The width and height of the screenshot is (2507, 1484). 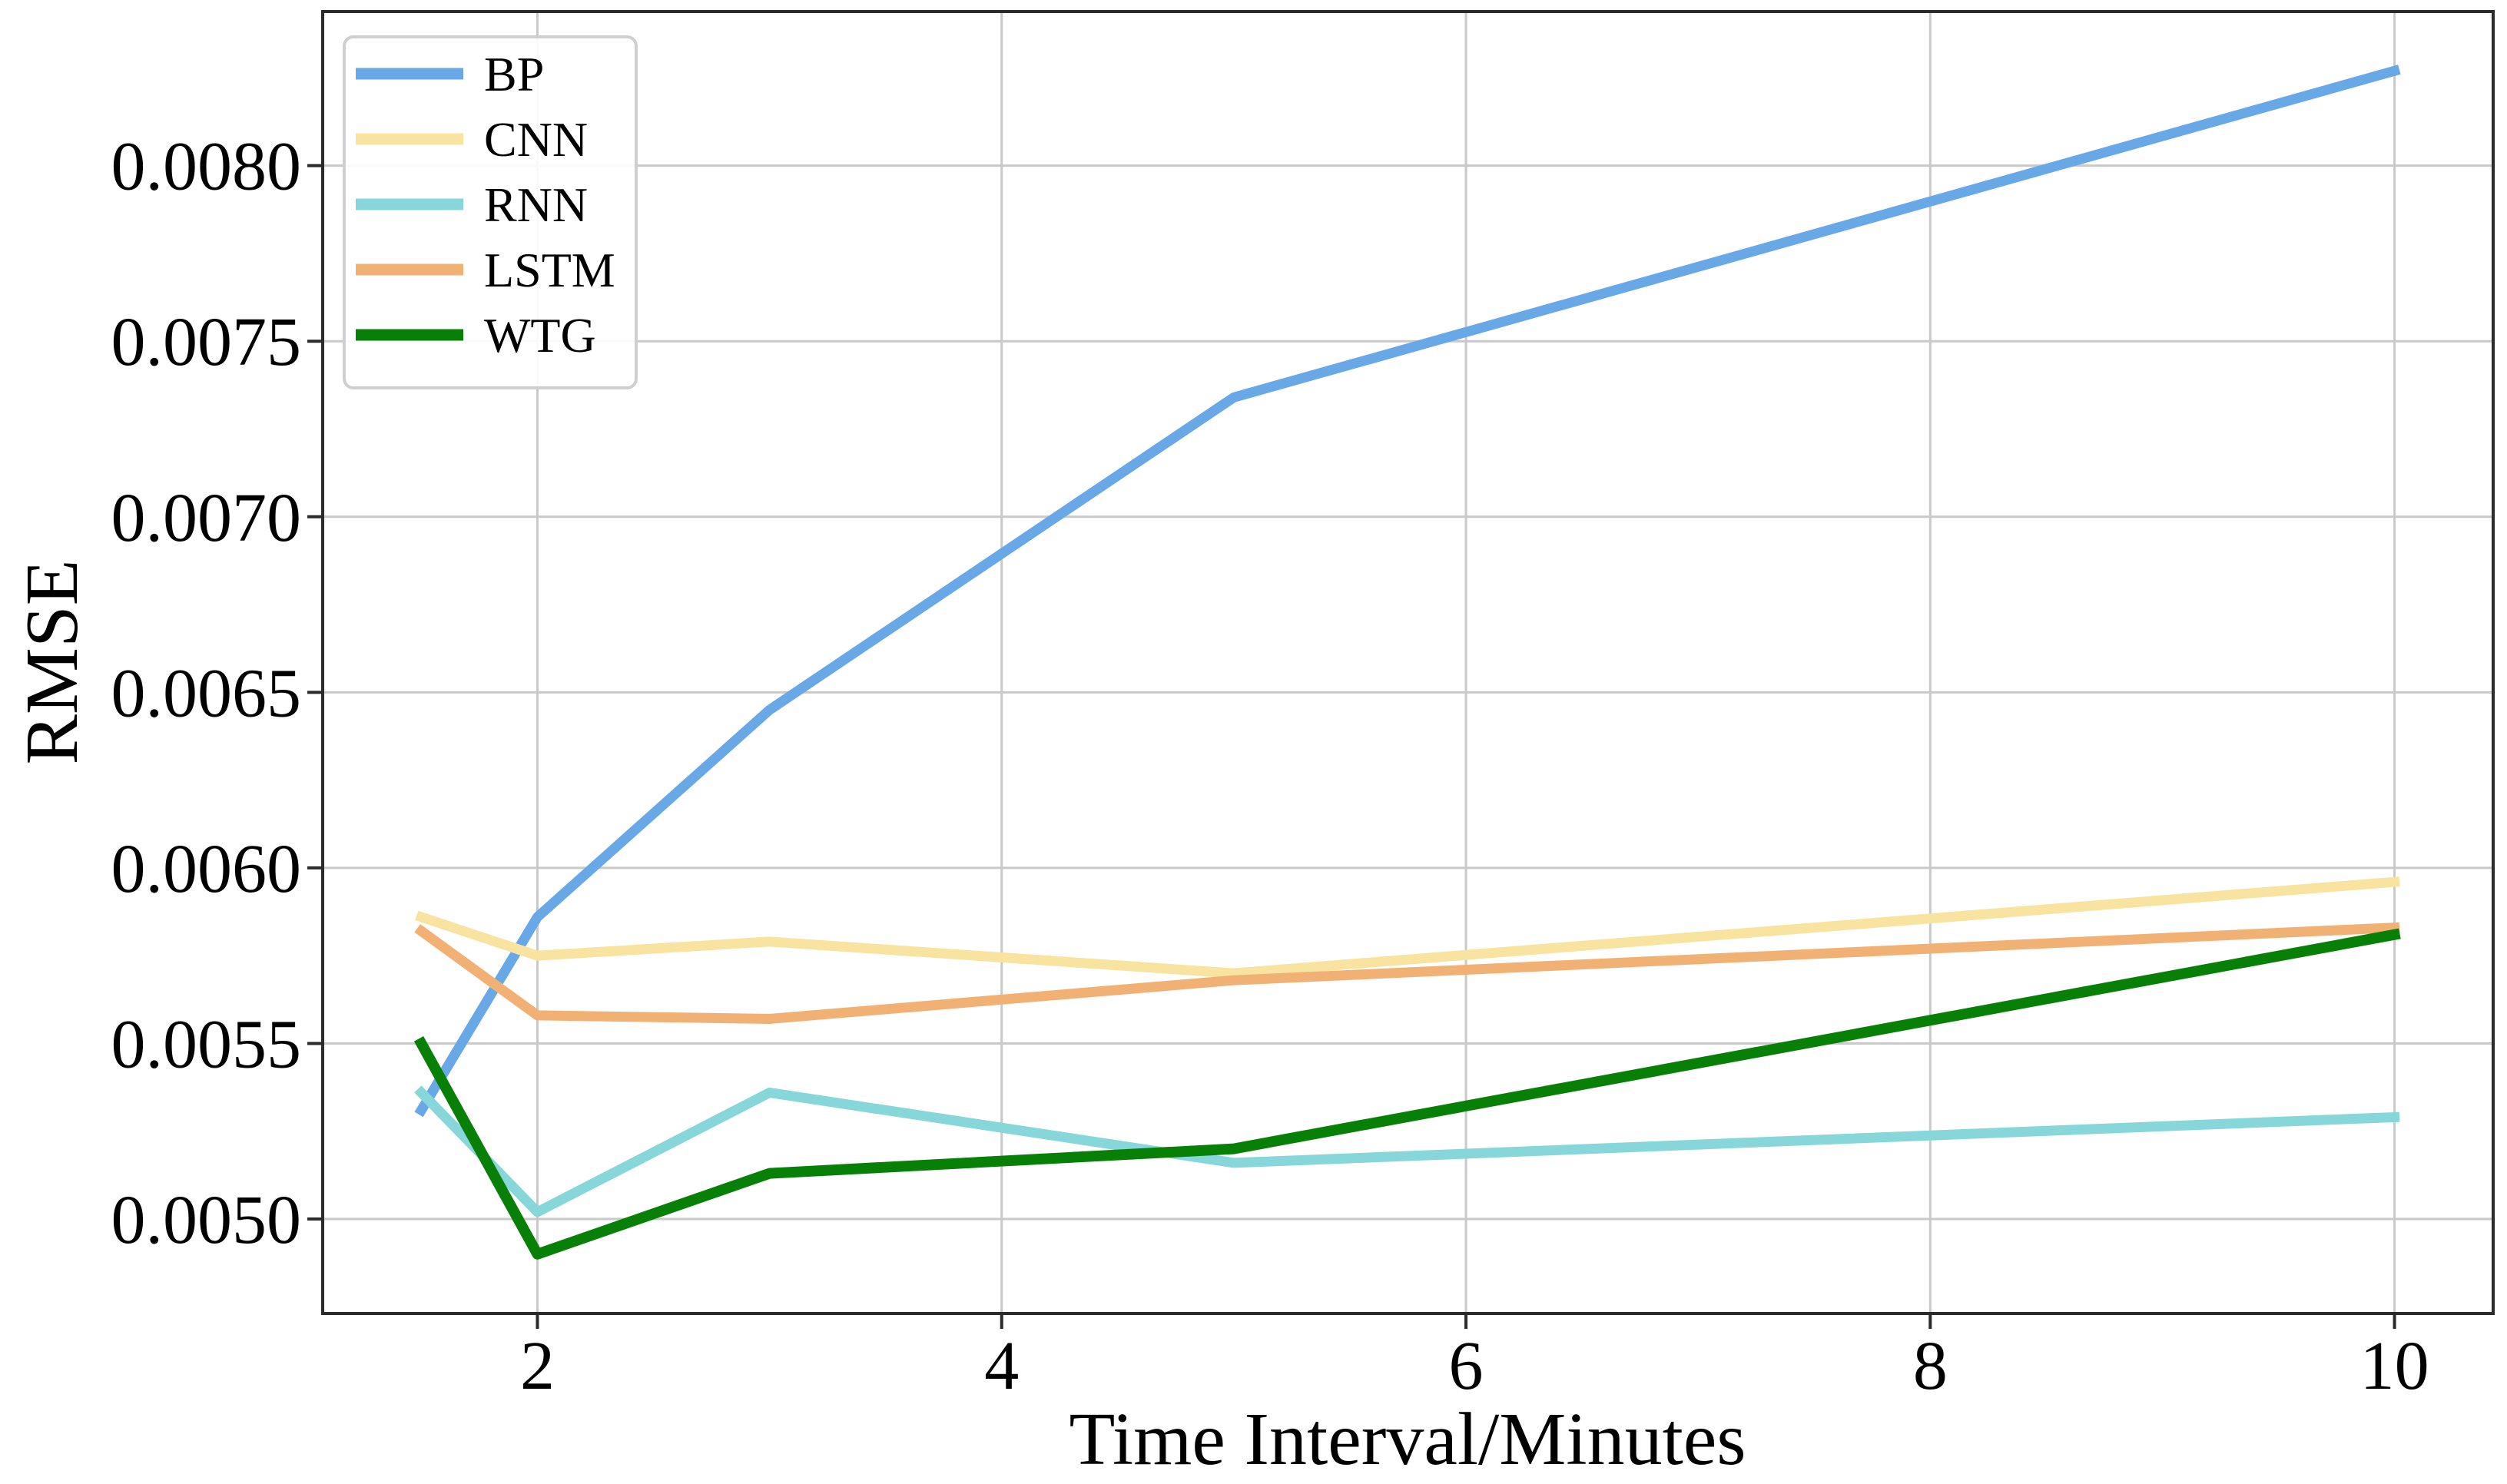 What do you see at coordinates (1407, 1151) in the screenshot?
I see `series-line-RNN` at bounding box center [1407, 1151].